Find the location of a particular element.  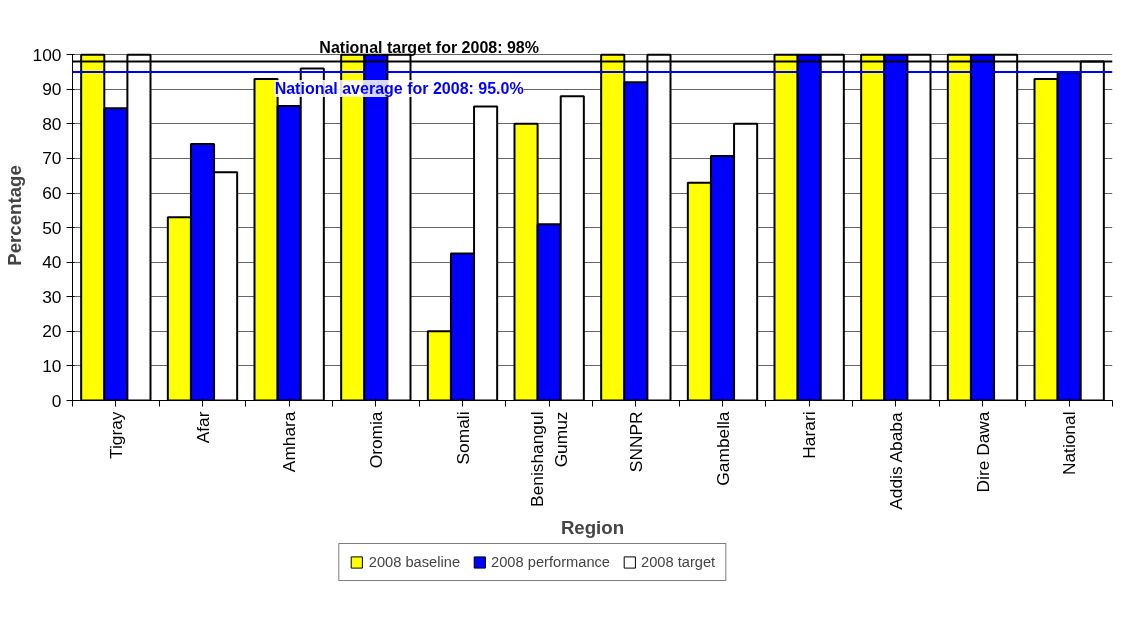

y-tick-label: 20 is located at coordinates (52, 331).